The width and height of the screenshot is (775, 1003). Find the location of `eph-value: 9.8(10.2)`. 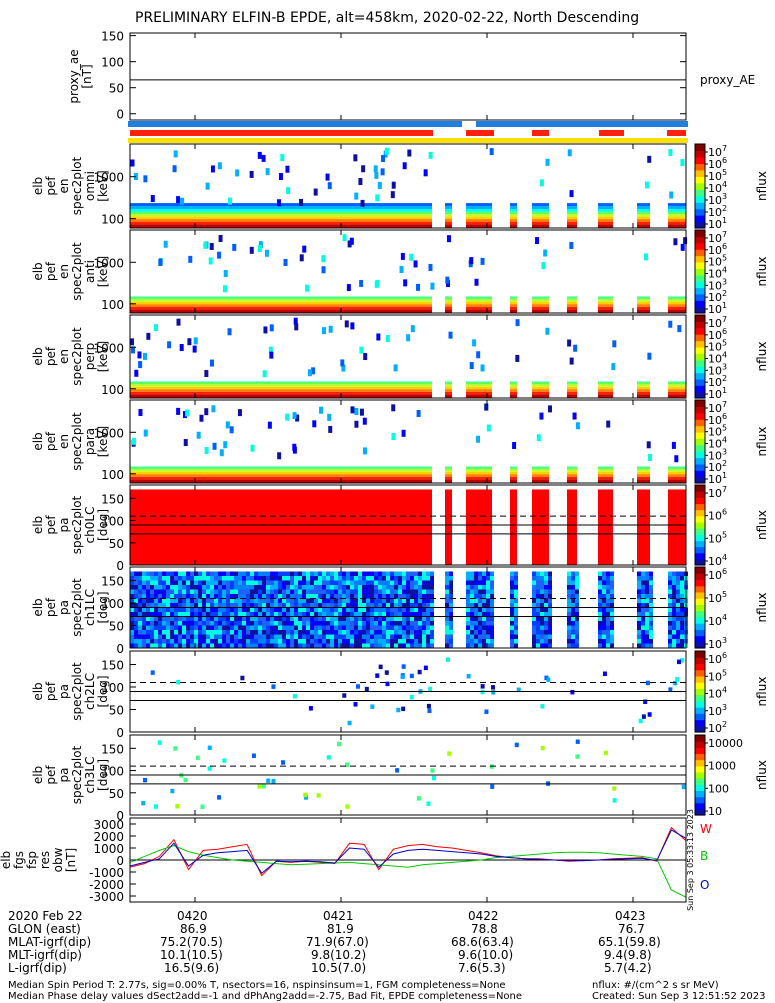

eph-value: 9.8(10.2) is located at coordinates (338, 955).